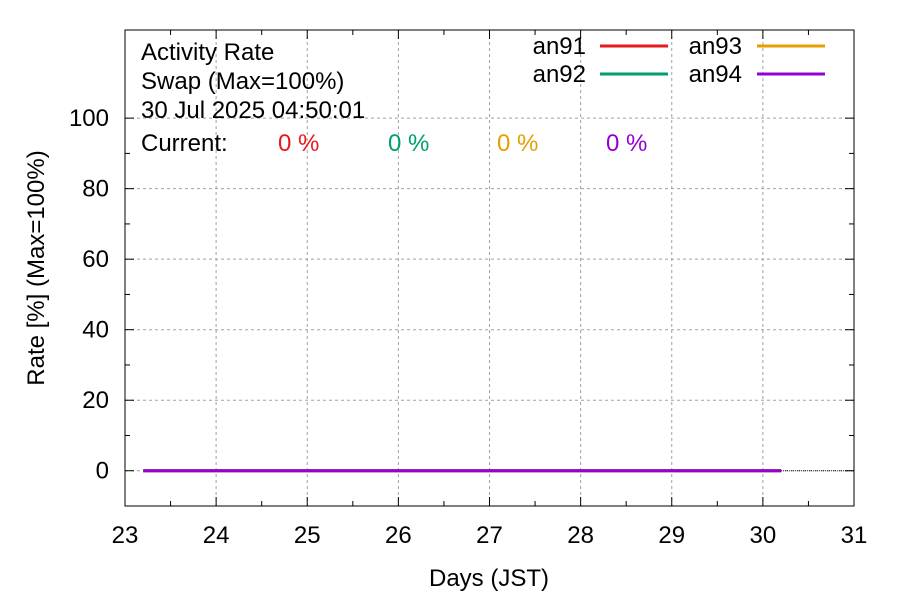 The width and height of the screenshot is (900, 600). I want to click on current-label: Current:, so click(184, 143).